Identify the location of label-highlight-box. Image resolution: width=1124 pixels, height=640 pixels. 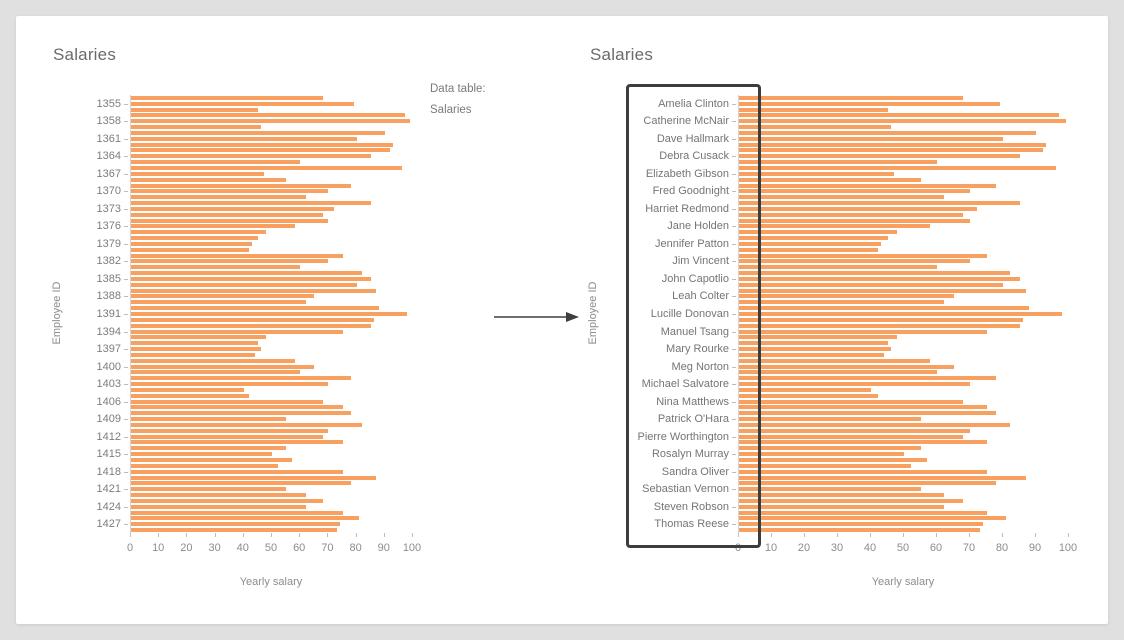
(693, 316).